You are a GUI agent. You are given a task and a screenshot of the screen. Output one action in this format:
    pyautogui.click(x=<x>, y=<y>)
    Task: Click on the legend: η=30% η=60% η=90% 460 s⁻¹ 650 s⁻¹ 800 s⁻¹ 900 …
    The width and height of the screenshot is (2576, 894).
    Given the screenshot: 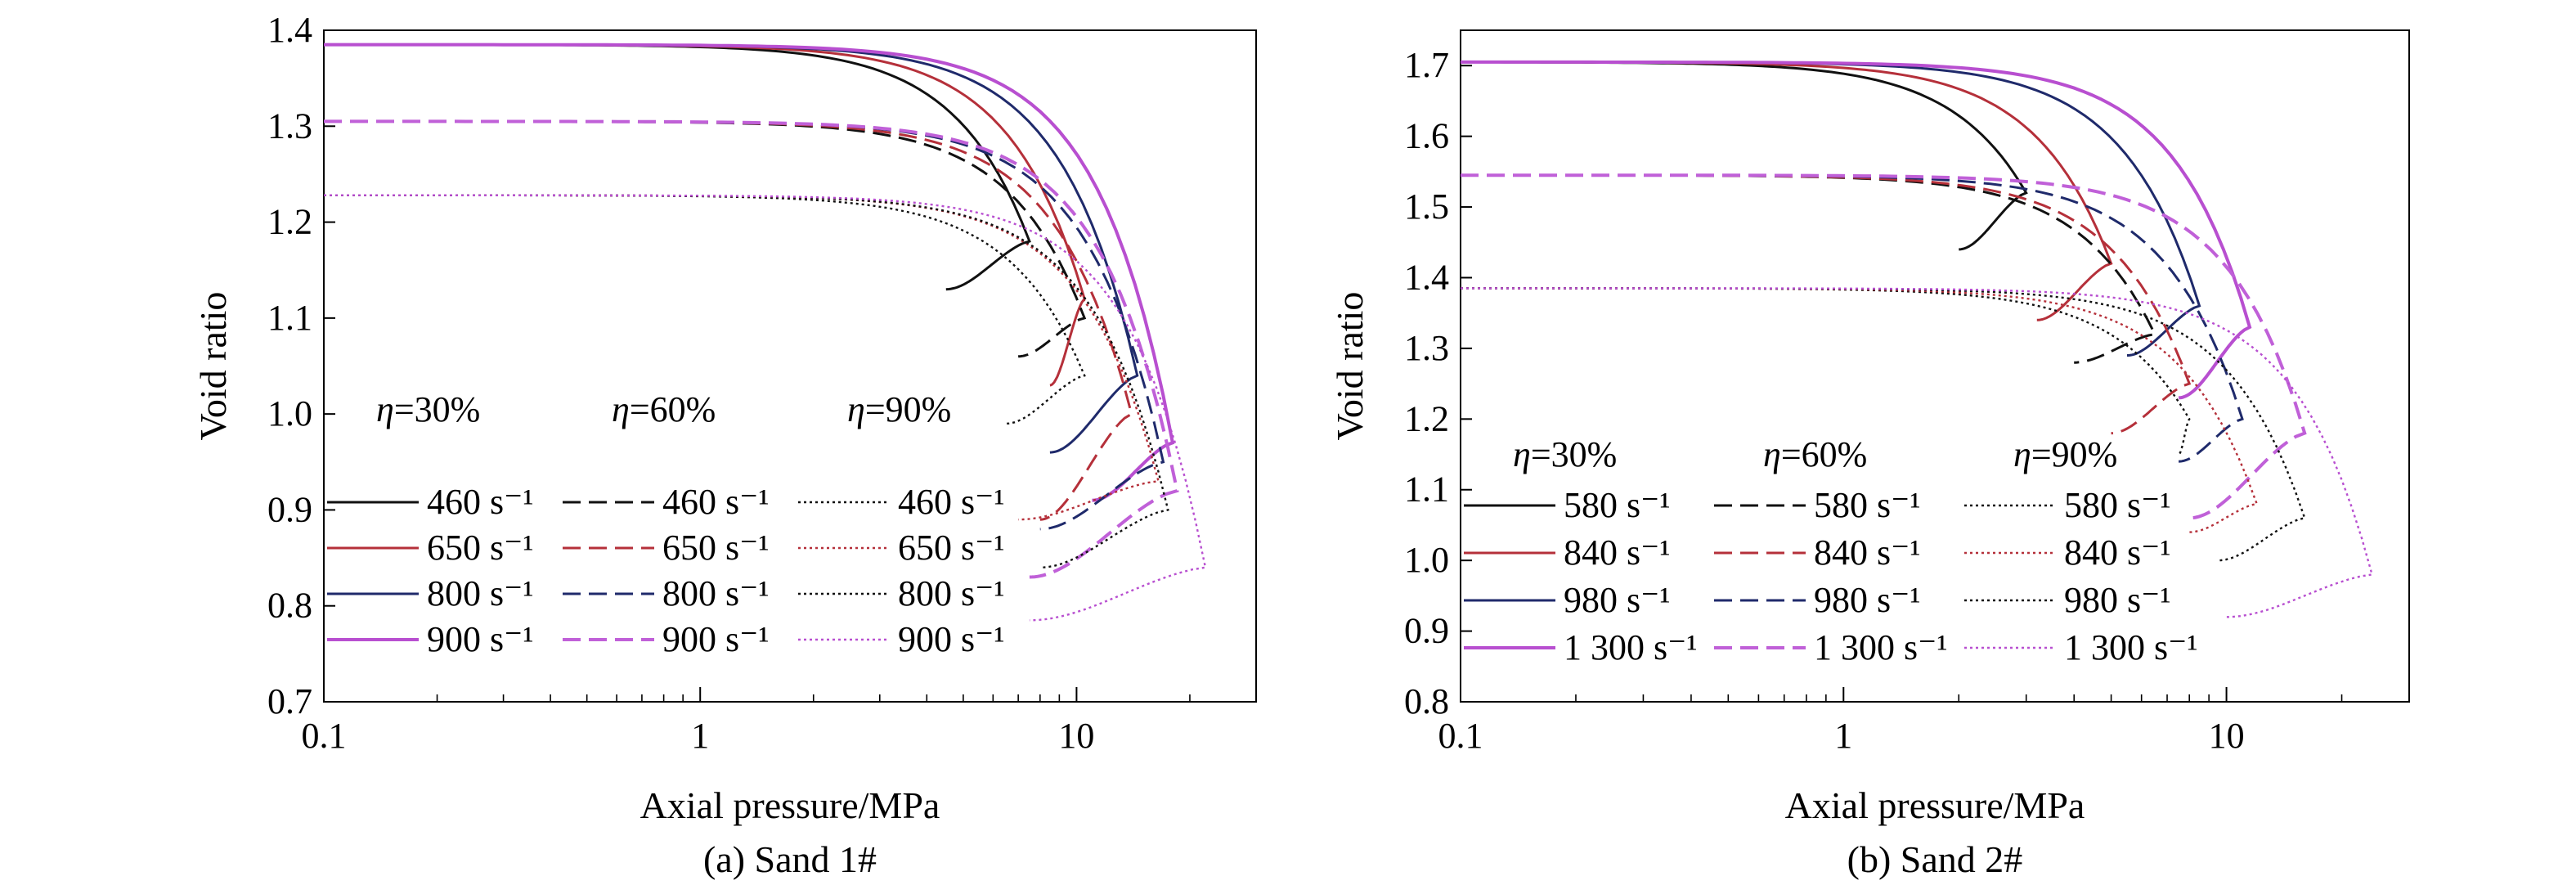 What is the action you would take?
    pyautogui.click(x=666, y=524)
    